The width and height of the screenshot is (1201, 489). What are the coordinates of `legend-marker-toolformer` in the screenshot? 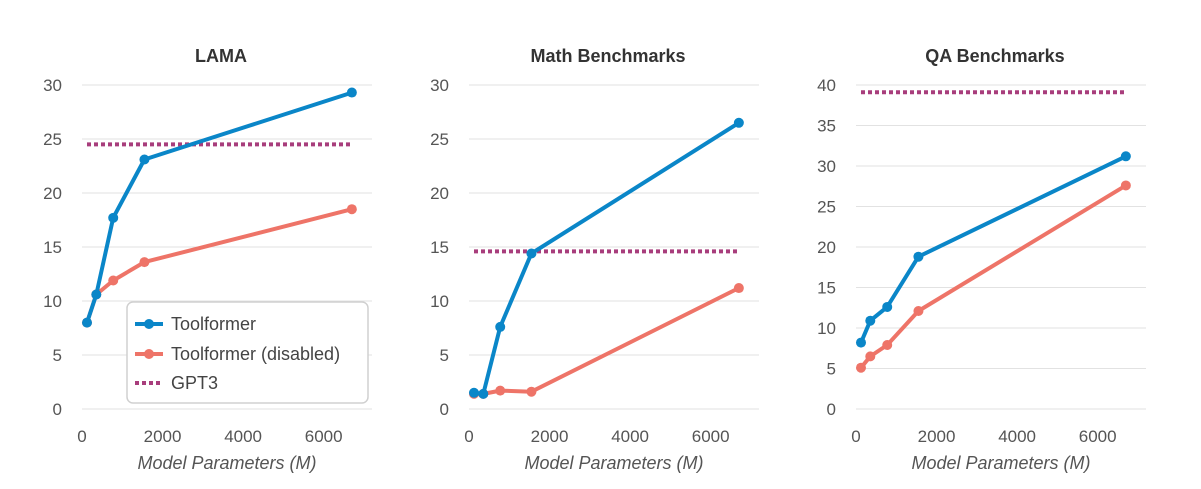 It's located at (149, 324).